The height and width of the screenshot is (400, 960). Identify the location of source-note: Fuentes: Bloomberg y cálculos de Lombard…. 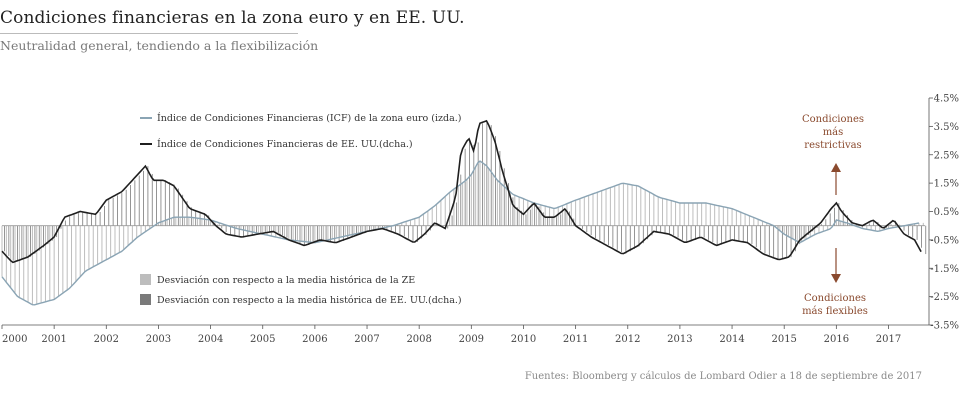
(723, 376).